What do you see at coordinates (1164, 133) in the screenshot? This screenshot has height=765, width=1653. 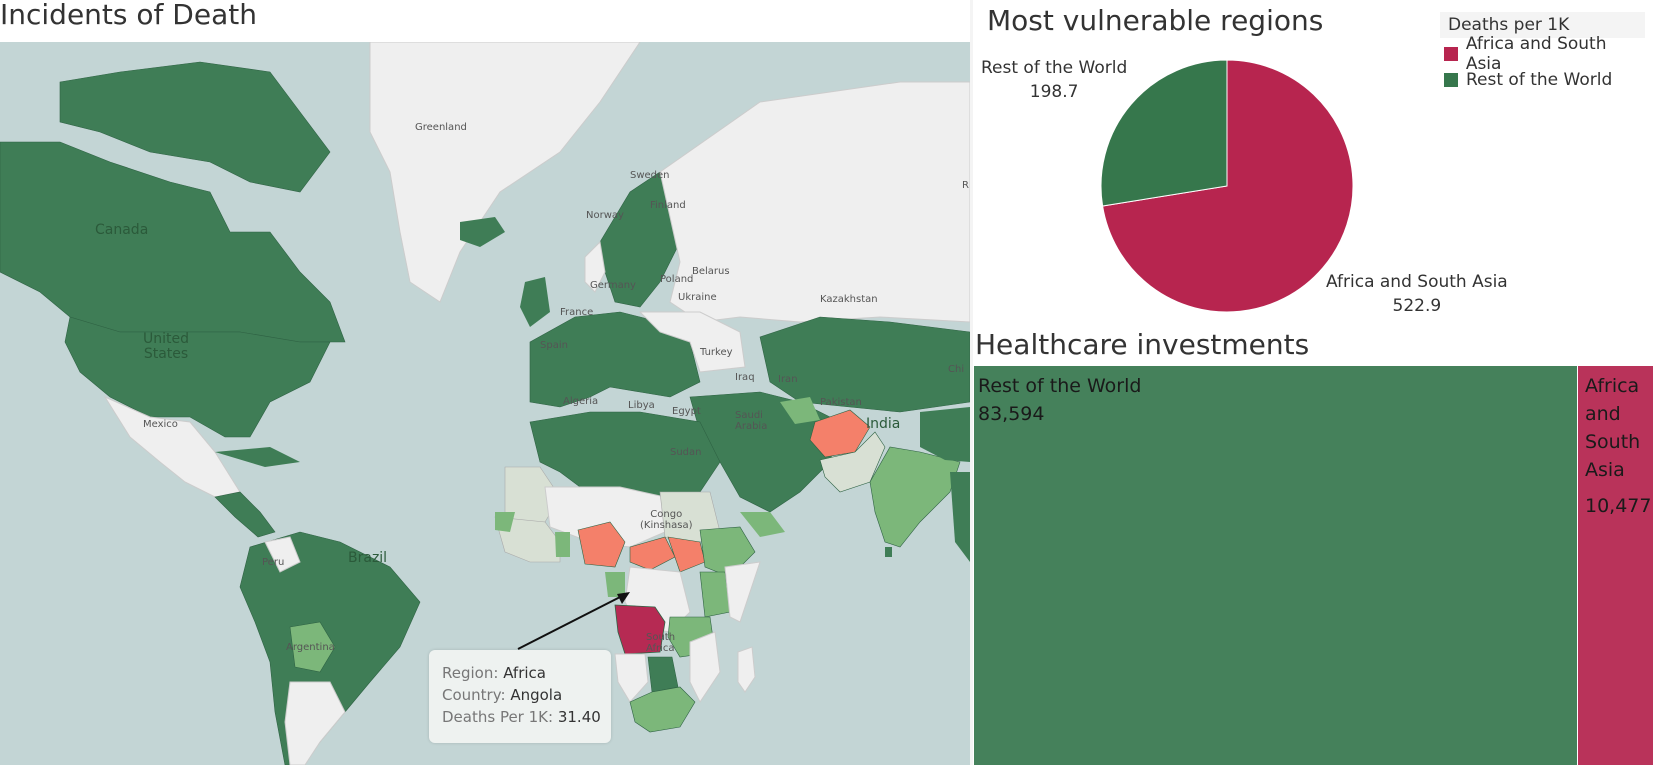 I see `pie-slice-rest` at bounding box center [1164, 133].